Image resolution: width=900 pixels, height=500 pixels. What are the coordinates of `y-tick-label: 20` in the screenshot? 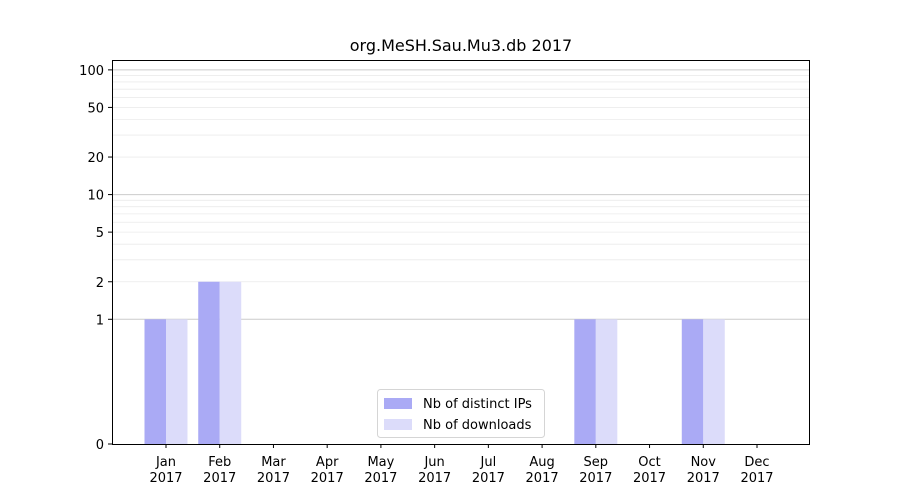 It's located at (95, 158).